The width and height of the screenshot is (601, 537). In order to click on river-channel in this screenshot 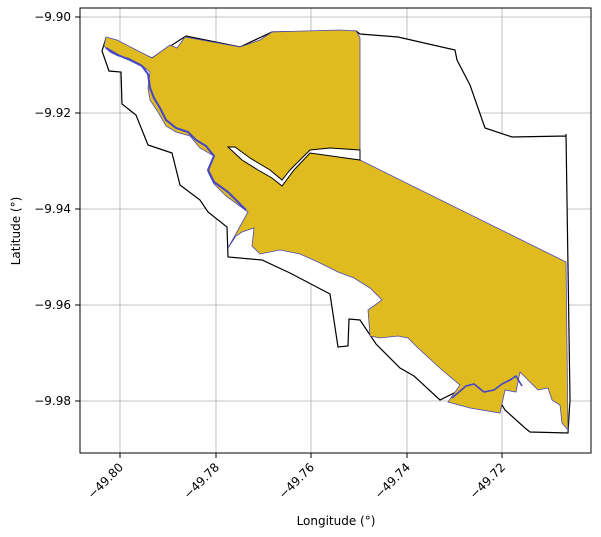, I will do `click(176, 129)`.